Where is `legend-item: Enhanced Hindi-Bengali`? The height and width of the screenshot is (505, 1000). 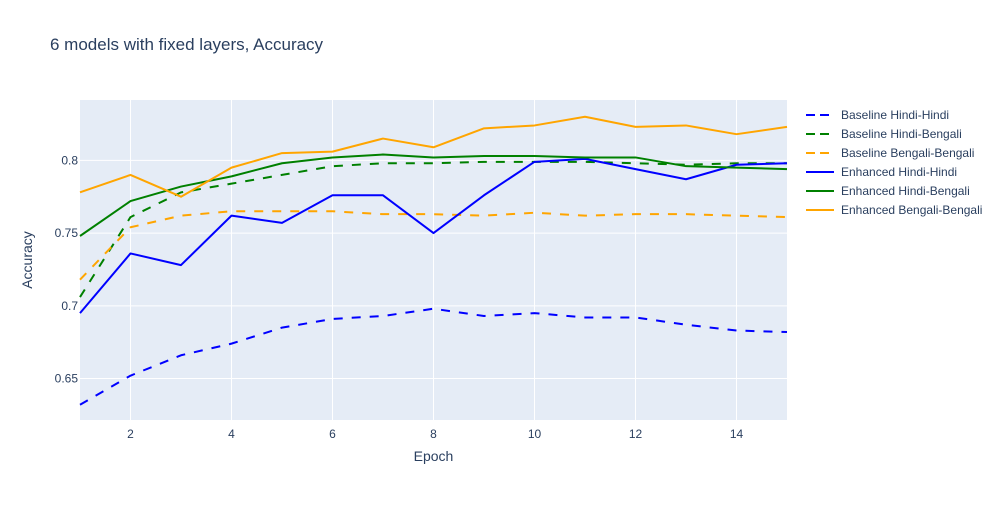 legend-item: Enhanced Hindi-Bengali is located at coordinates (888, 191).